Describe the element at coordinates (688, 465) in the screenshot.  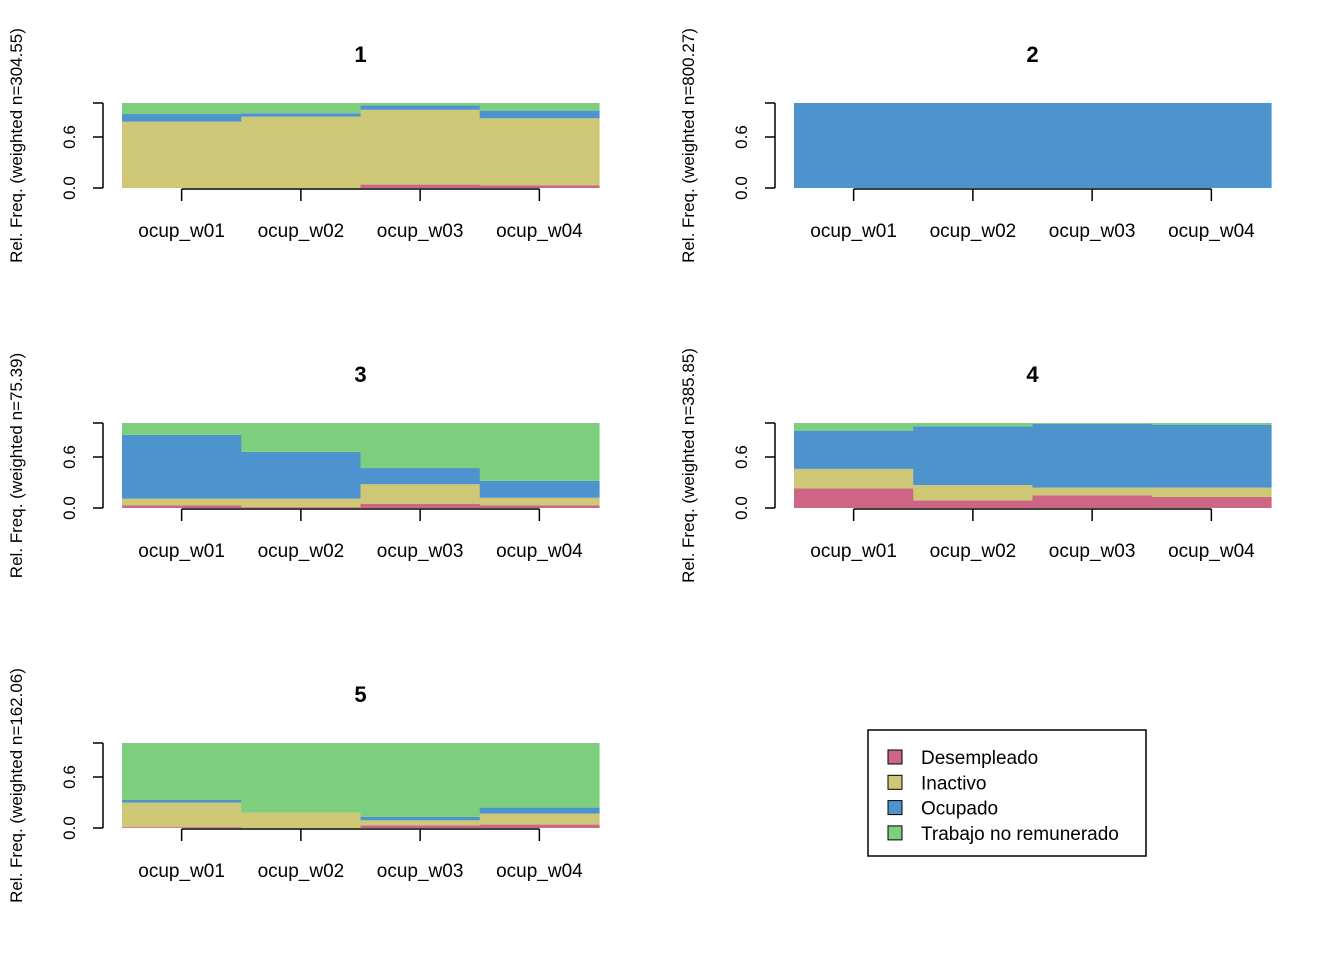
I see `y-axis-label: Rel. Freq. (weighted n=385.85)` at that location.